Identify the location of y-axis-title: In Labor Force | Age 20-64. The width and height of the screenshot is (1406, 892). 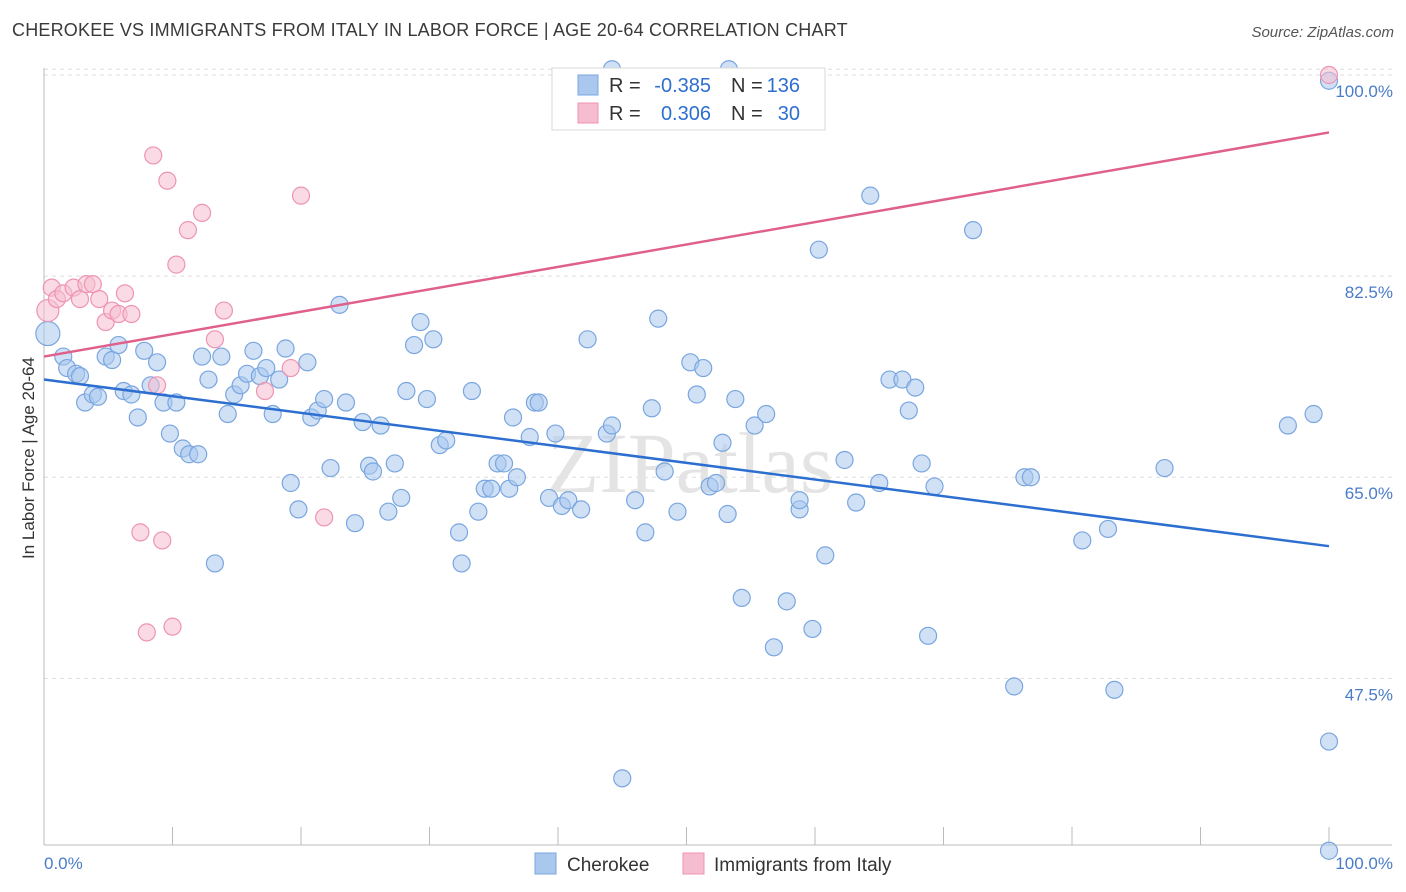
(28, 458).